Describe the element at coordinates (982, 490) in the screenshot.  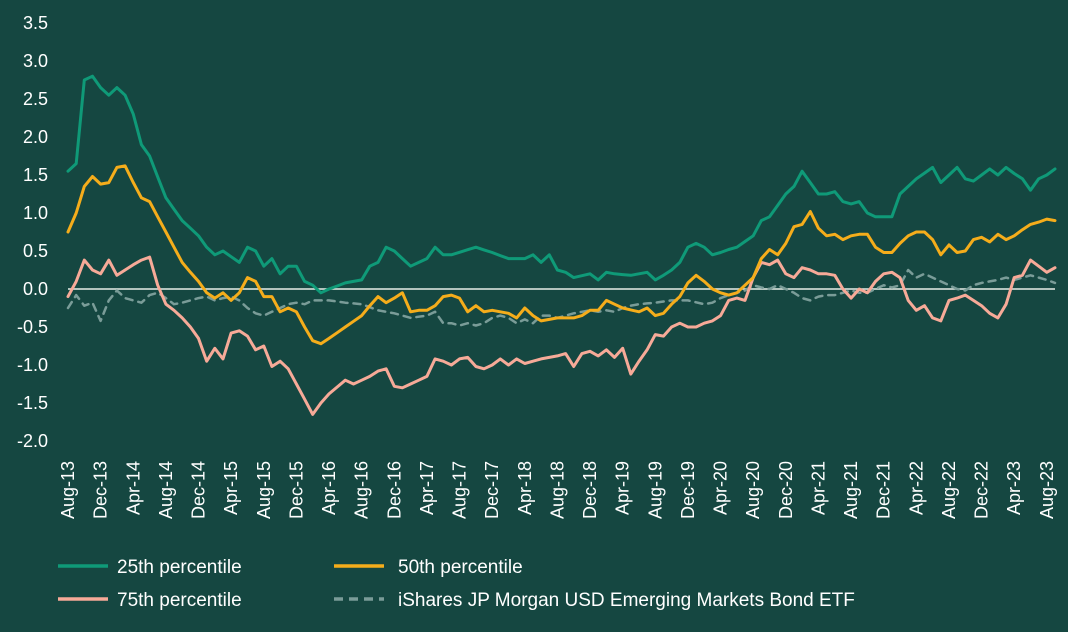
I see `x-tick-label: Dec-22` at that location.